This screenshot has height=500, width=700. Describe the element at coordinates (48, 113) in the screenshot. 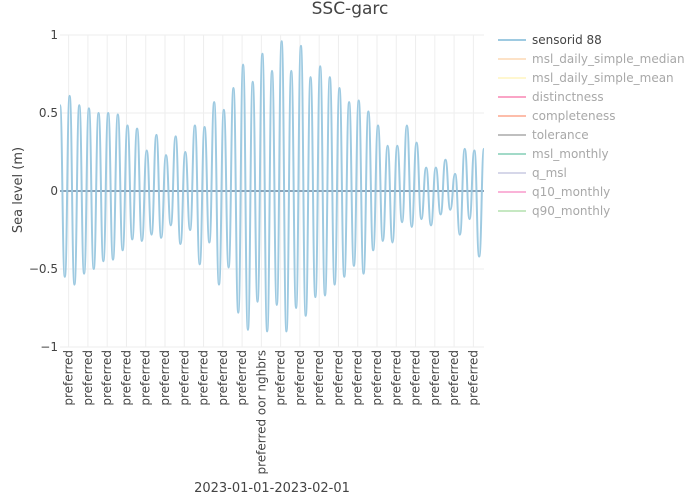

I see `y-tick-label: 0.5` at that location.